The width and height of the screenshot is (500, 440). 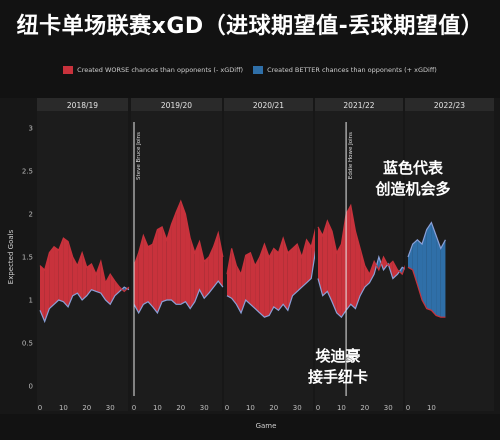 What do you see at coordinates (31, 301) in the screenshot?
I see `y-tick-label: 1` at bounding box center [31, 301].